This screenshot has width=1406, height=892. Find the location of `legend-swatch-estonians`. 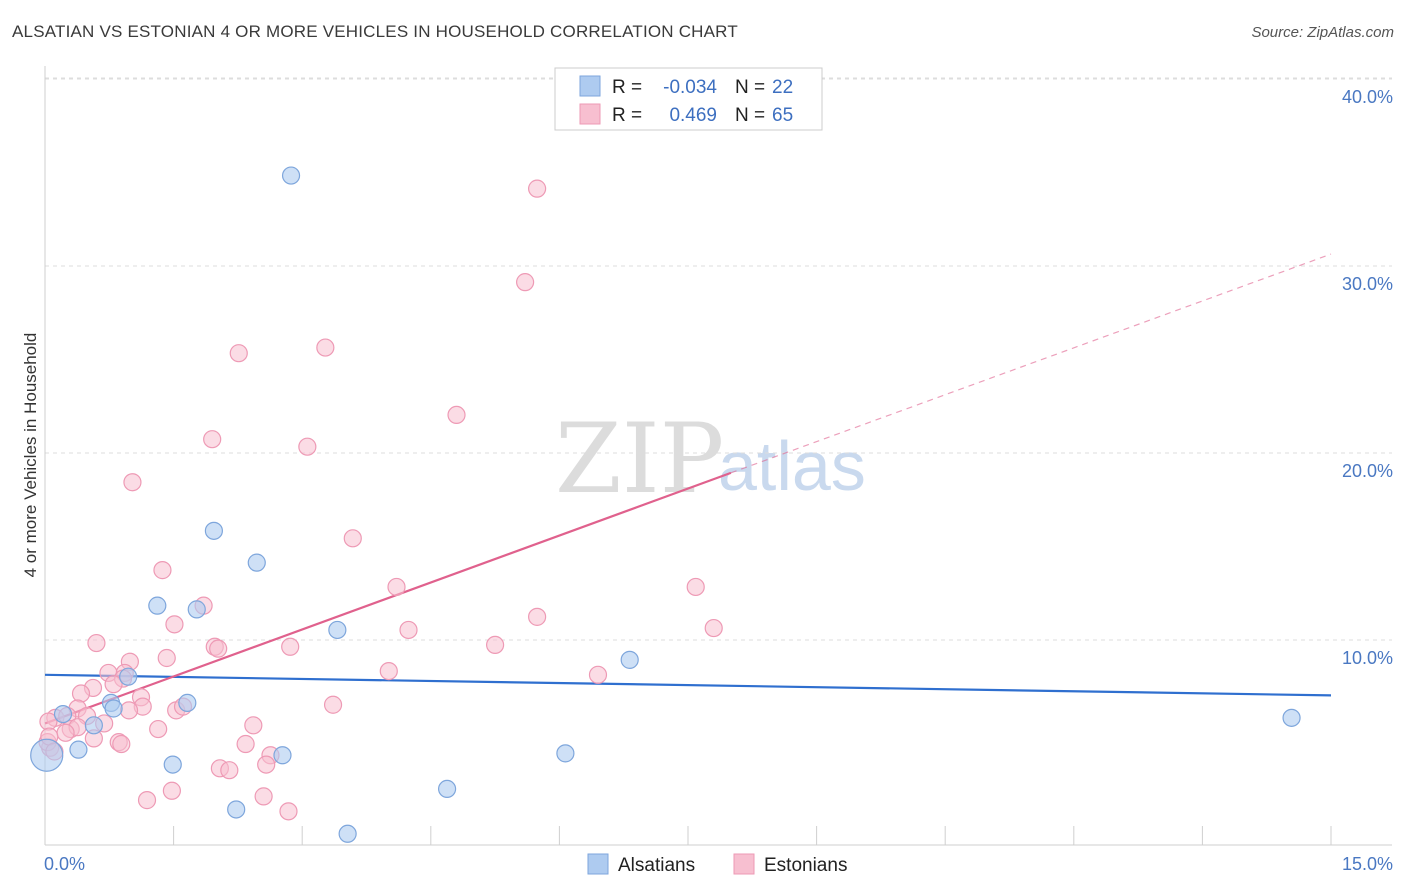

legend-swatch-estonians is located at coordinates (590, 114).